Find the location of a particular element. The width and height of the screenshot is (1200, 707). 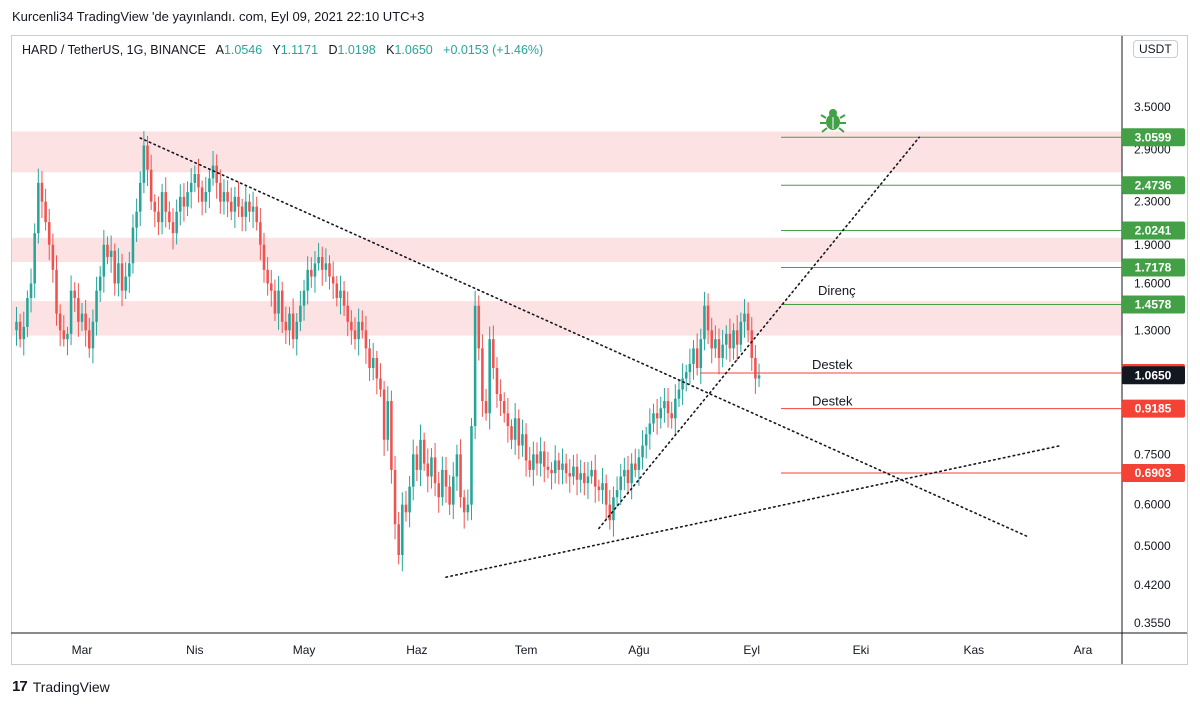

open-value: 1.0546 is located at coordinates (243, 50).